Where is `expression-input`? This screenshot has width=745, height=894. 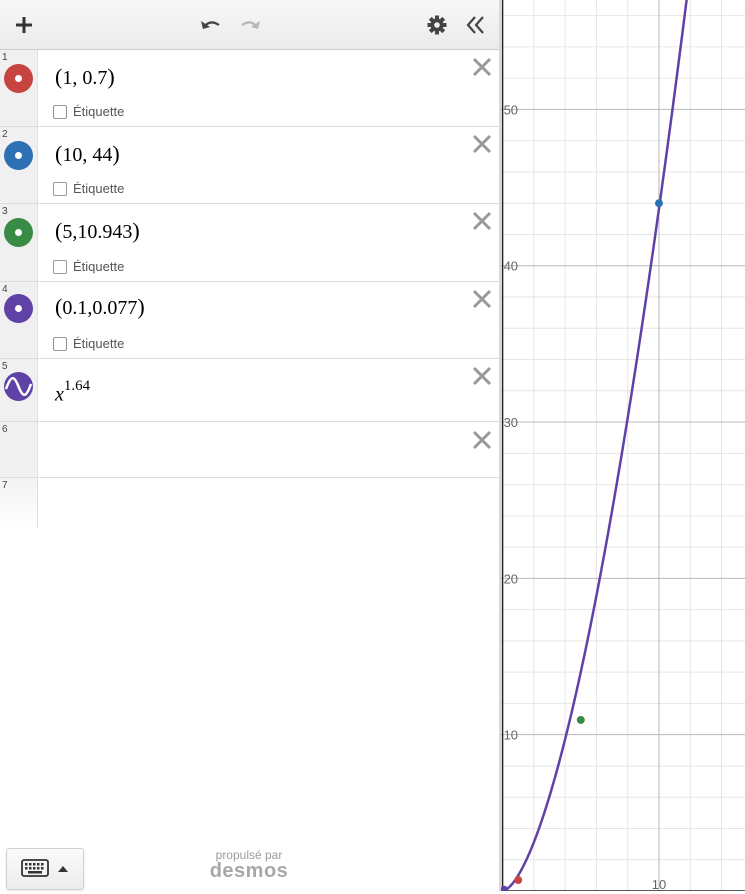 expression-input is located at coordinates (255, 448).